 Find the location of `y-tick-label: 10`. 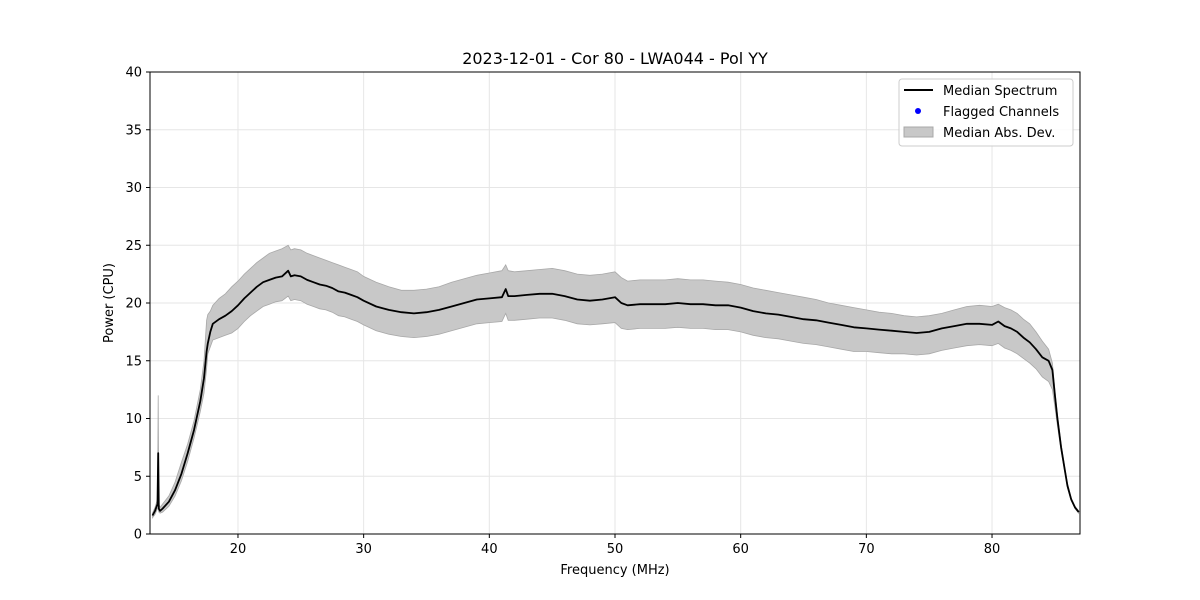

y-tick-label: 10 is located at coordinates (133, 419).